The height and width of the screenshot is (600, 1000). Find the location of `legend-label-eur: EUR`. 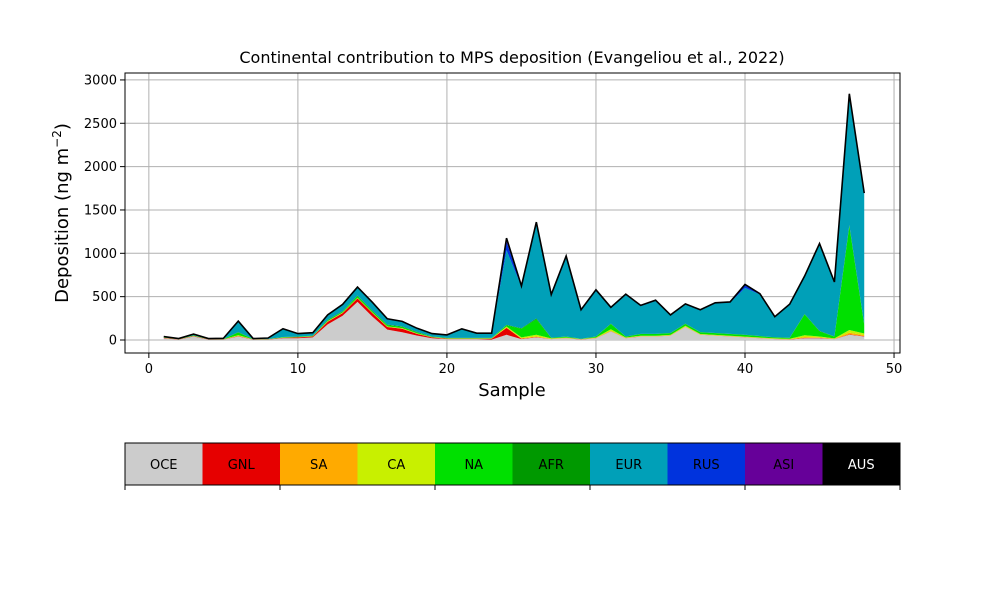

legend-label-eur: EUR is located at coordinates (628, 465).